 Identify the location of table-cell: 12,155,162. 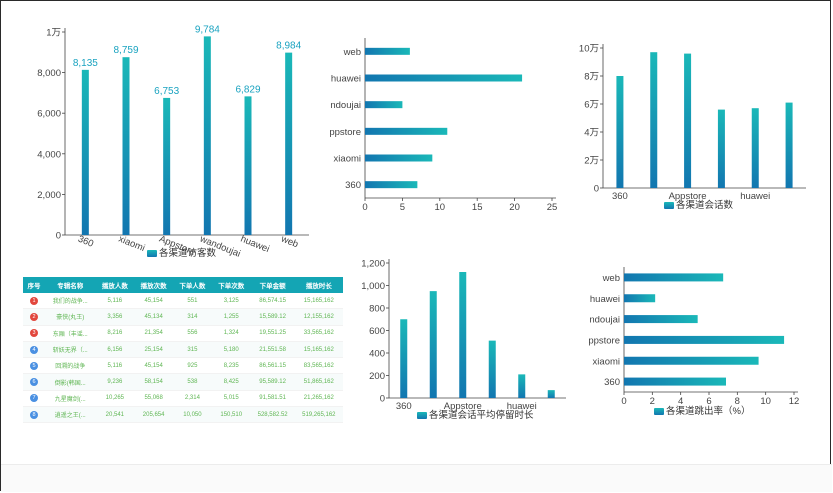
(318, 317).